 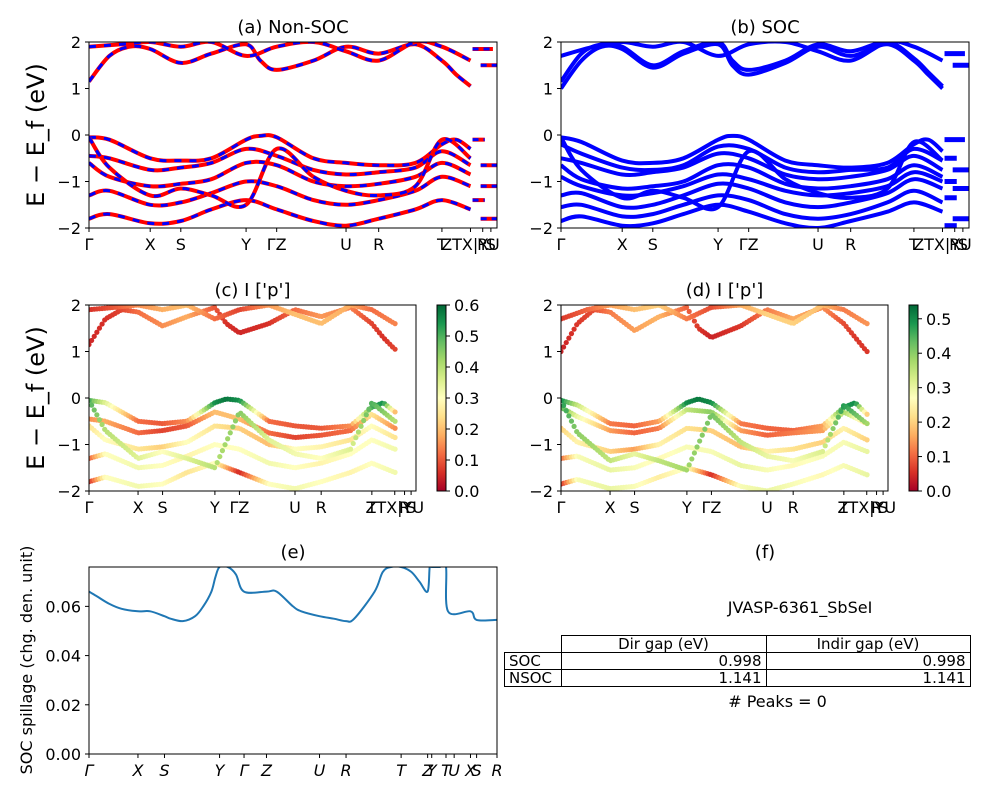 I want to click on nsoc-dir-gap: 1.141, so click(x=663, y=678).